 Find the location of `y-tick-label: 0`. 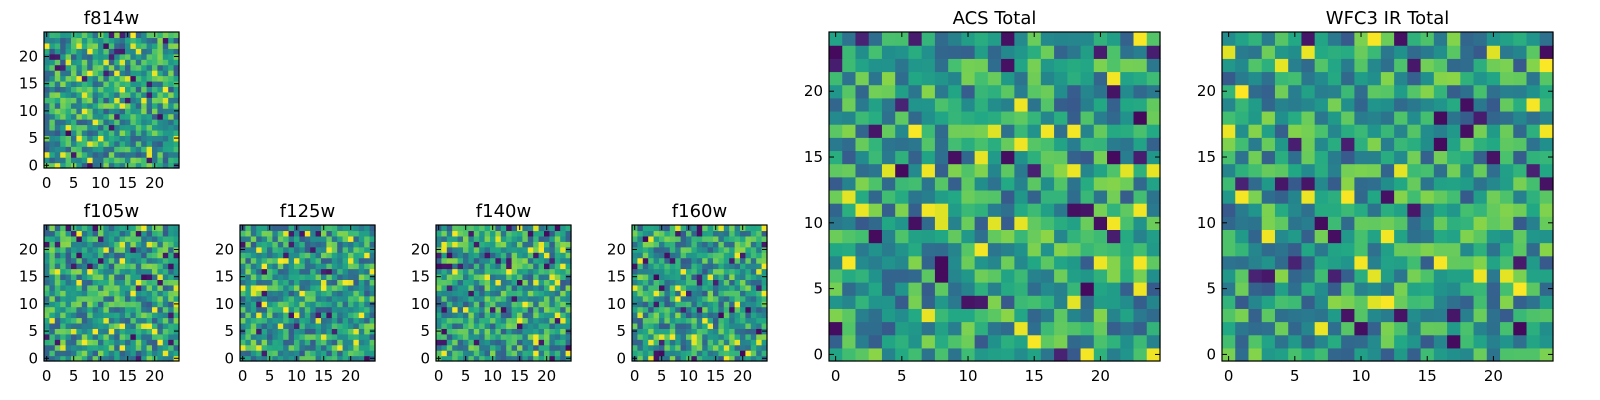

y-tick-label: 0 is located at coordinates (621, 358).